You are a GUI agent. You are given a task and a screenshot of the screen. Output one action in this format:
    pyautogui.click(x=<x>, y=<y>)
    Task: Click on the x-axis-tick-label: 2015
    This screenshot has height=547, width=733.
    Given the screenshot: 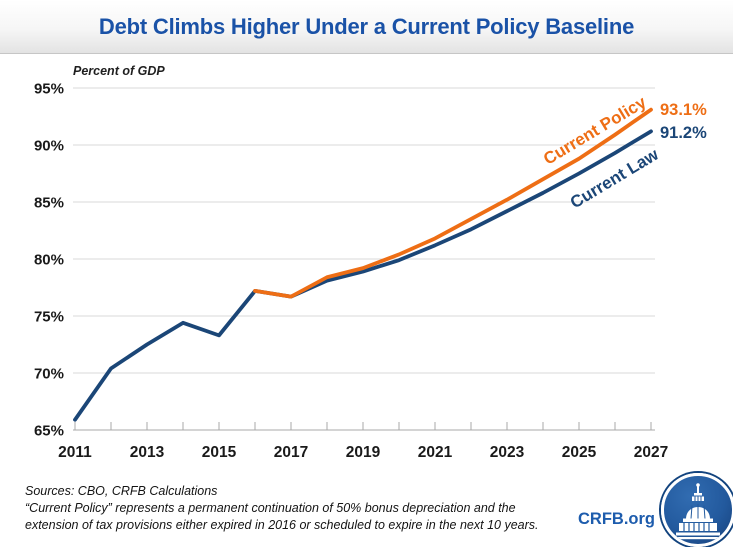 What is the action you would take?
    pyautogui.click(x=219, y=452)
    